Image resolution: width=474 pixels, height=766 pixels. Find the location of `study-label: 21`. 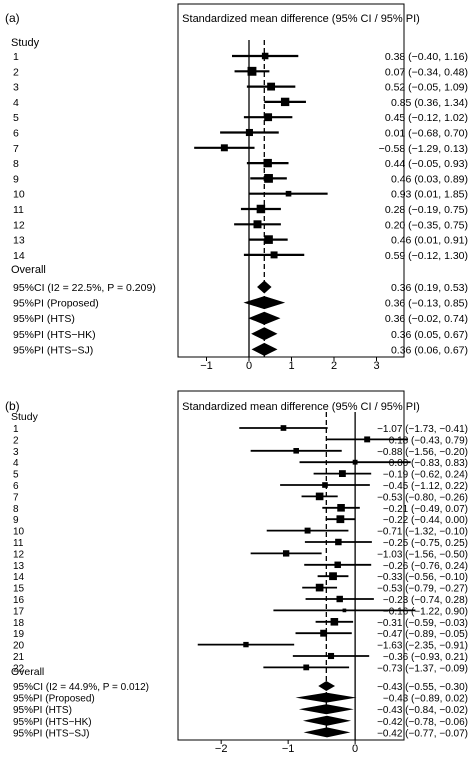

study-label: 21 is located at coordinates (19, 657).